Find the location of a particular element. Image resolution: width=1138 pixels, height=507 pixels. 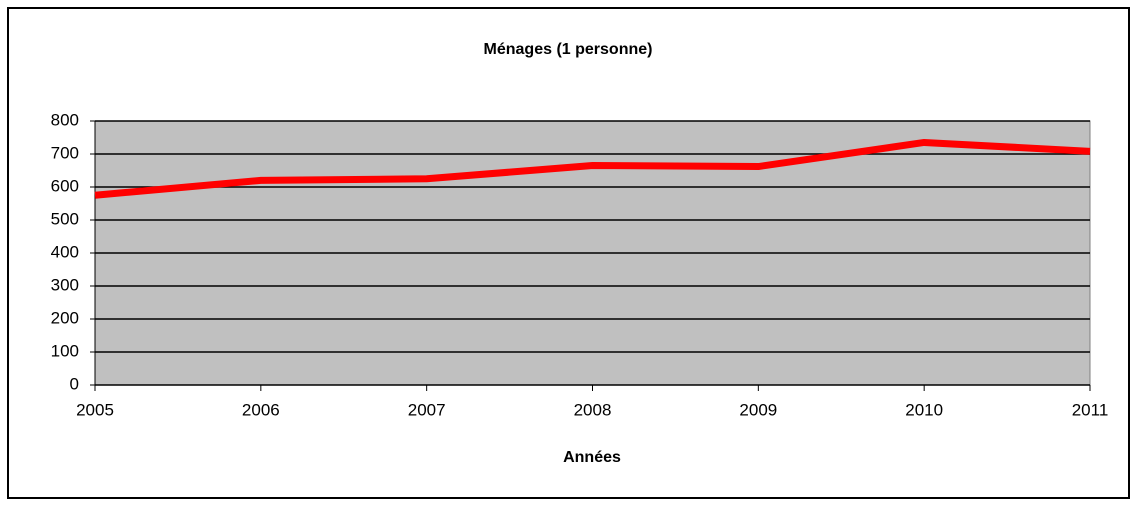

y-tick-label: 600 is located at coordinates (65, 185).